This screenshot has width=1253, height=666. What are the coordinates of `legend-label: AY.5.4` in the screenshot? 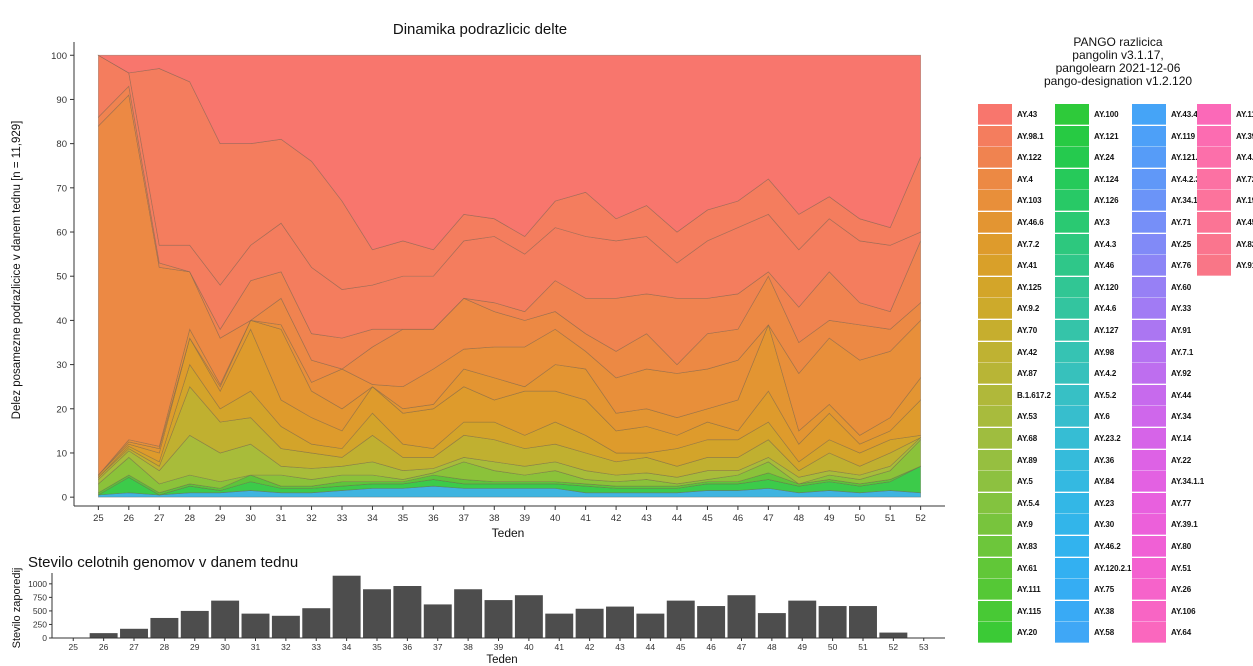 It's located at (1028, 503).